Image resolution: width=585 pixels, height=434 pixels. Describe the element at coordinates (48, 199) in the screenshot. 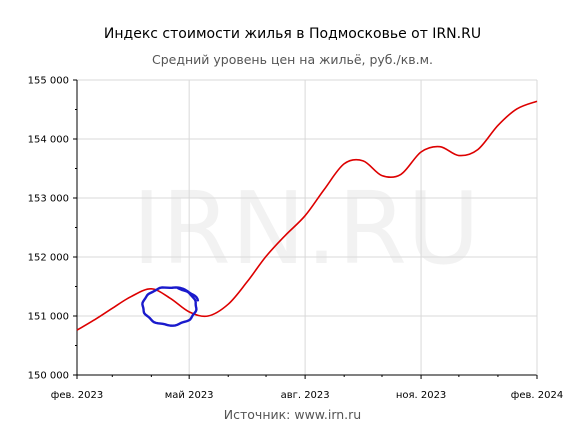

I see `y-tick-label: 153 000` at that location.